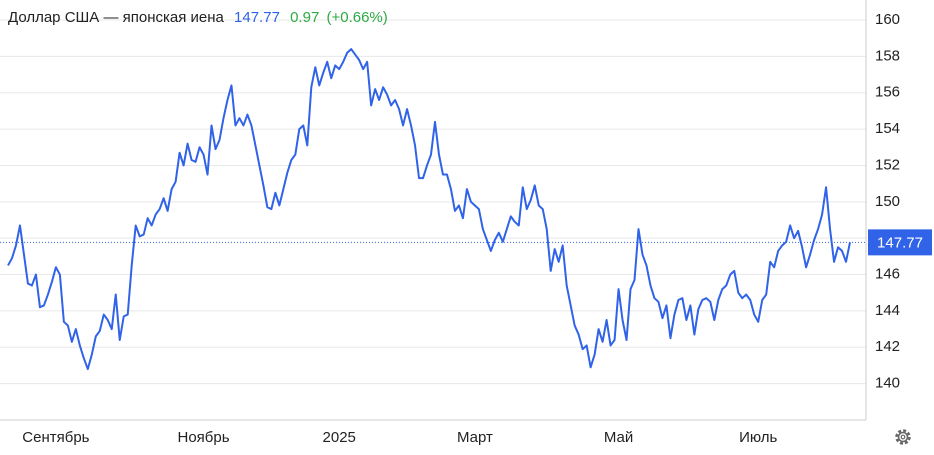 Image resolution: width=934 pixels, height=455 pixels. I want to click on gear-teeth, so click(903, 437).